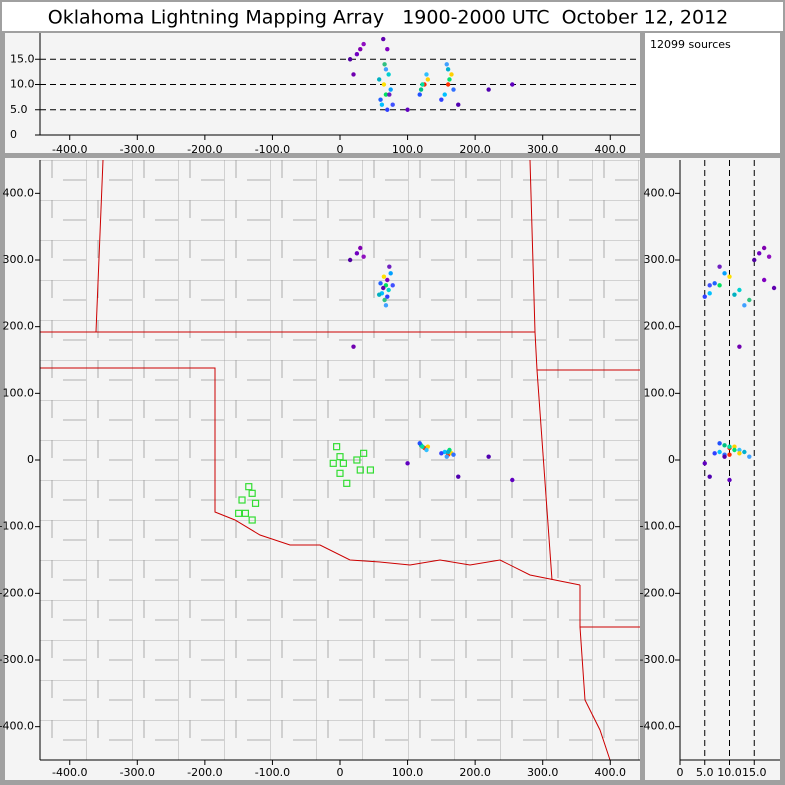  I want to click on title-bar, so click(392, 16).